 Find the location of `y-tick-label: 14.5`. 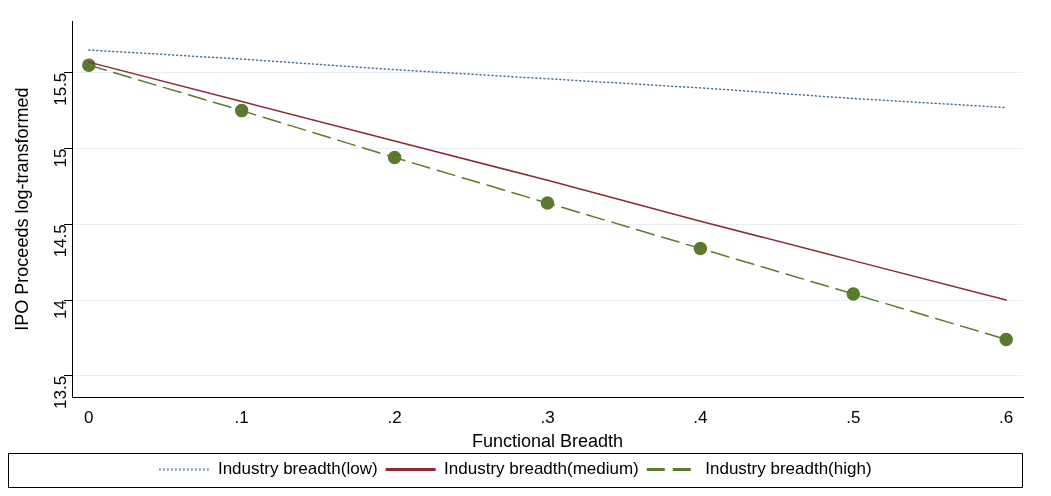

y-tick-label: 14.5 is located at coordinates (60, 241).